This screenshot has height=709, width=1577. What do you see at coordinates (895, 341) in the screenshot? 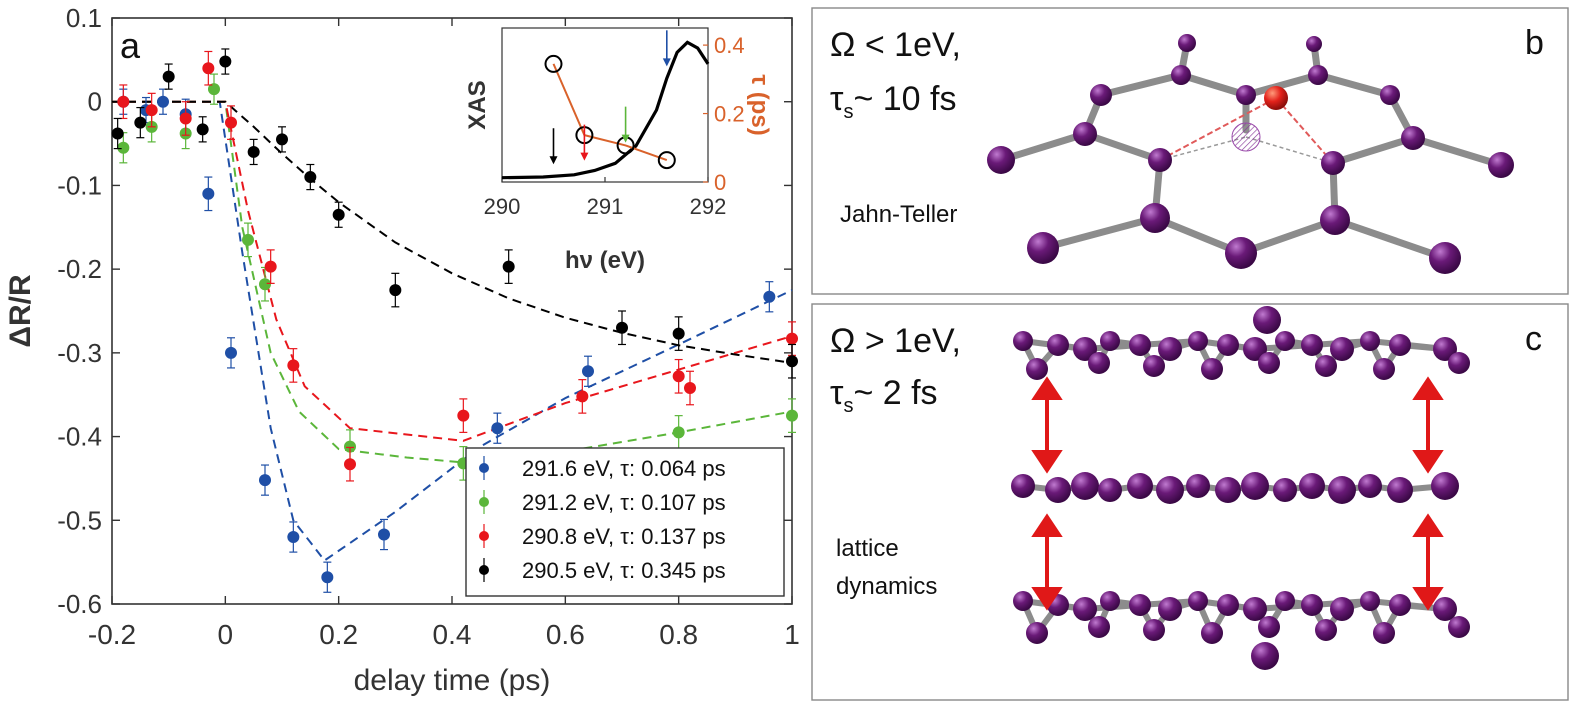
I see `omega-text-c: Ω > 1eV,` at bounding box center [895, 341].